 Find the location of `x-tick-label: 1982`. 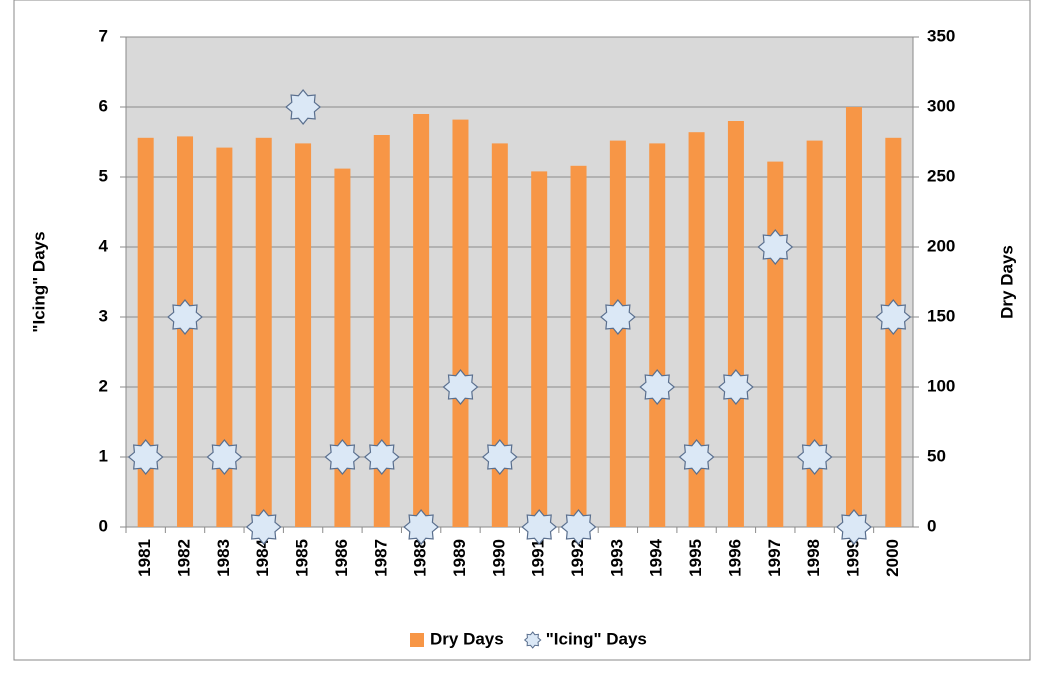

x-tick-label: 1982 is located at coordinates (184, 558).